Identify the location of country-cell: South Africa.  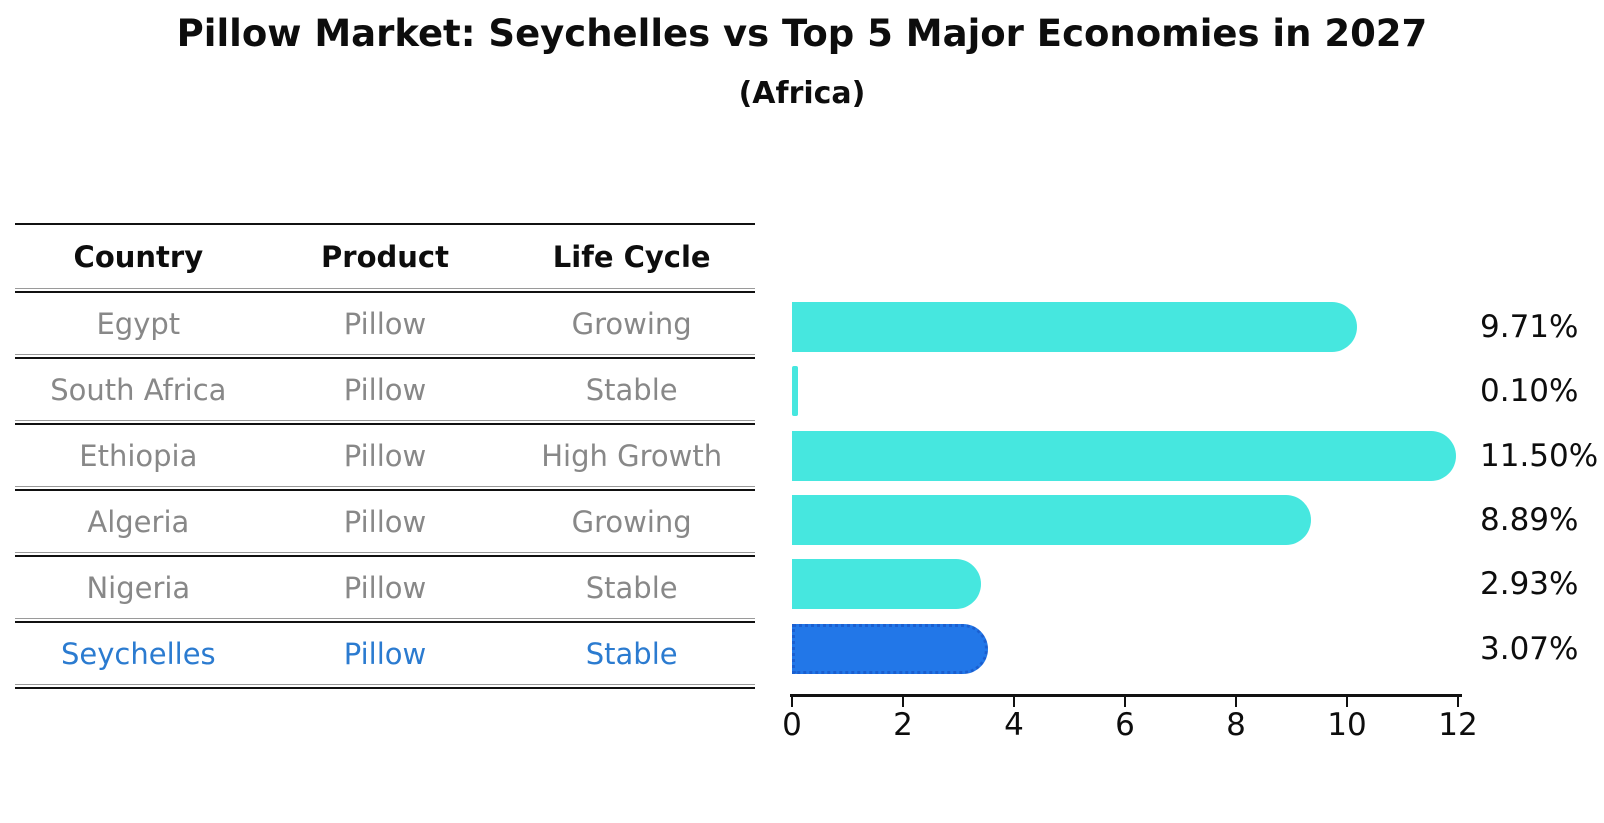
(138, 389).